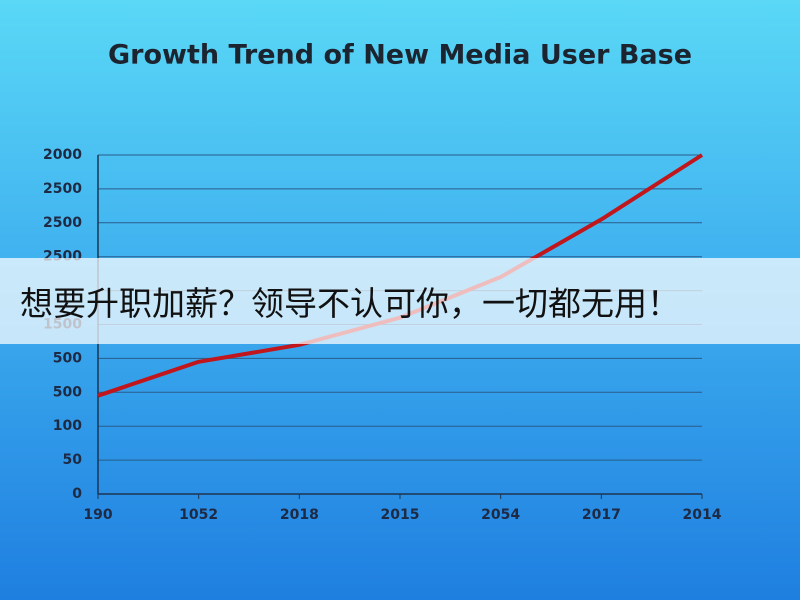 Image resolution: width=800 pixels, height=600 pixels. What do you see at coordinates (198, 515) in the screenshot?
I see `x-tick-label: 1052` at bounding box center [198, 515].